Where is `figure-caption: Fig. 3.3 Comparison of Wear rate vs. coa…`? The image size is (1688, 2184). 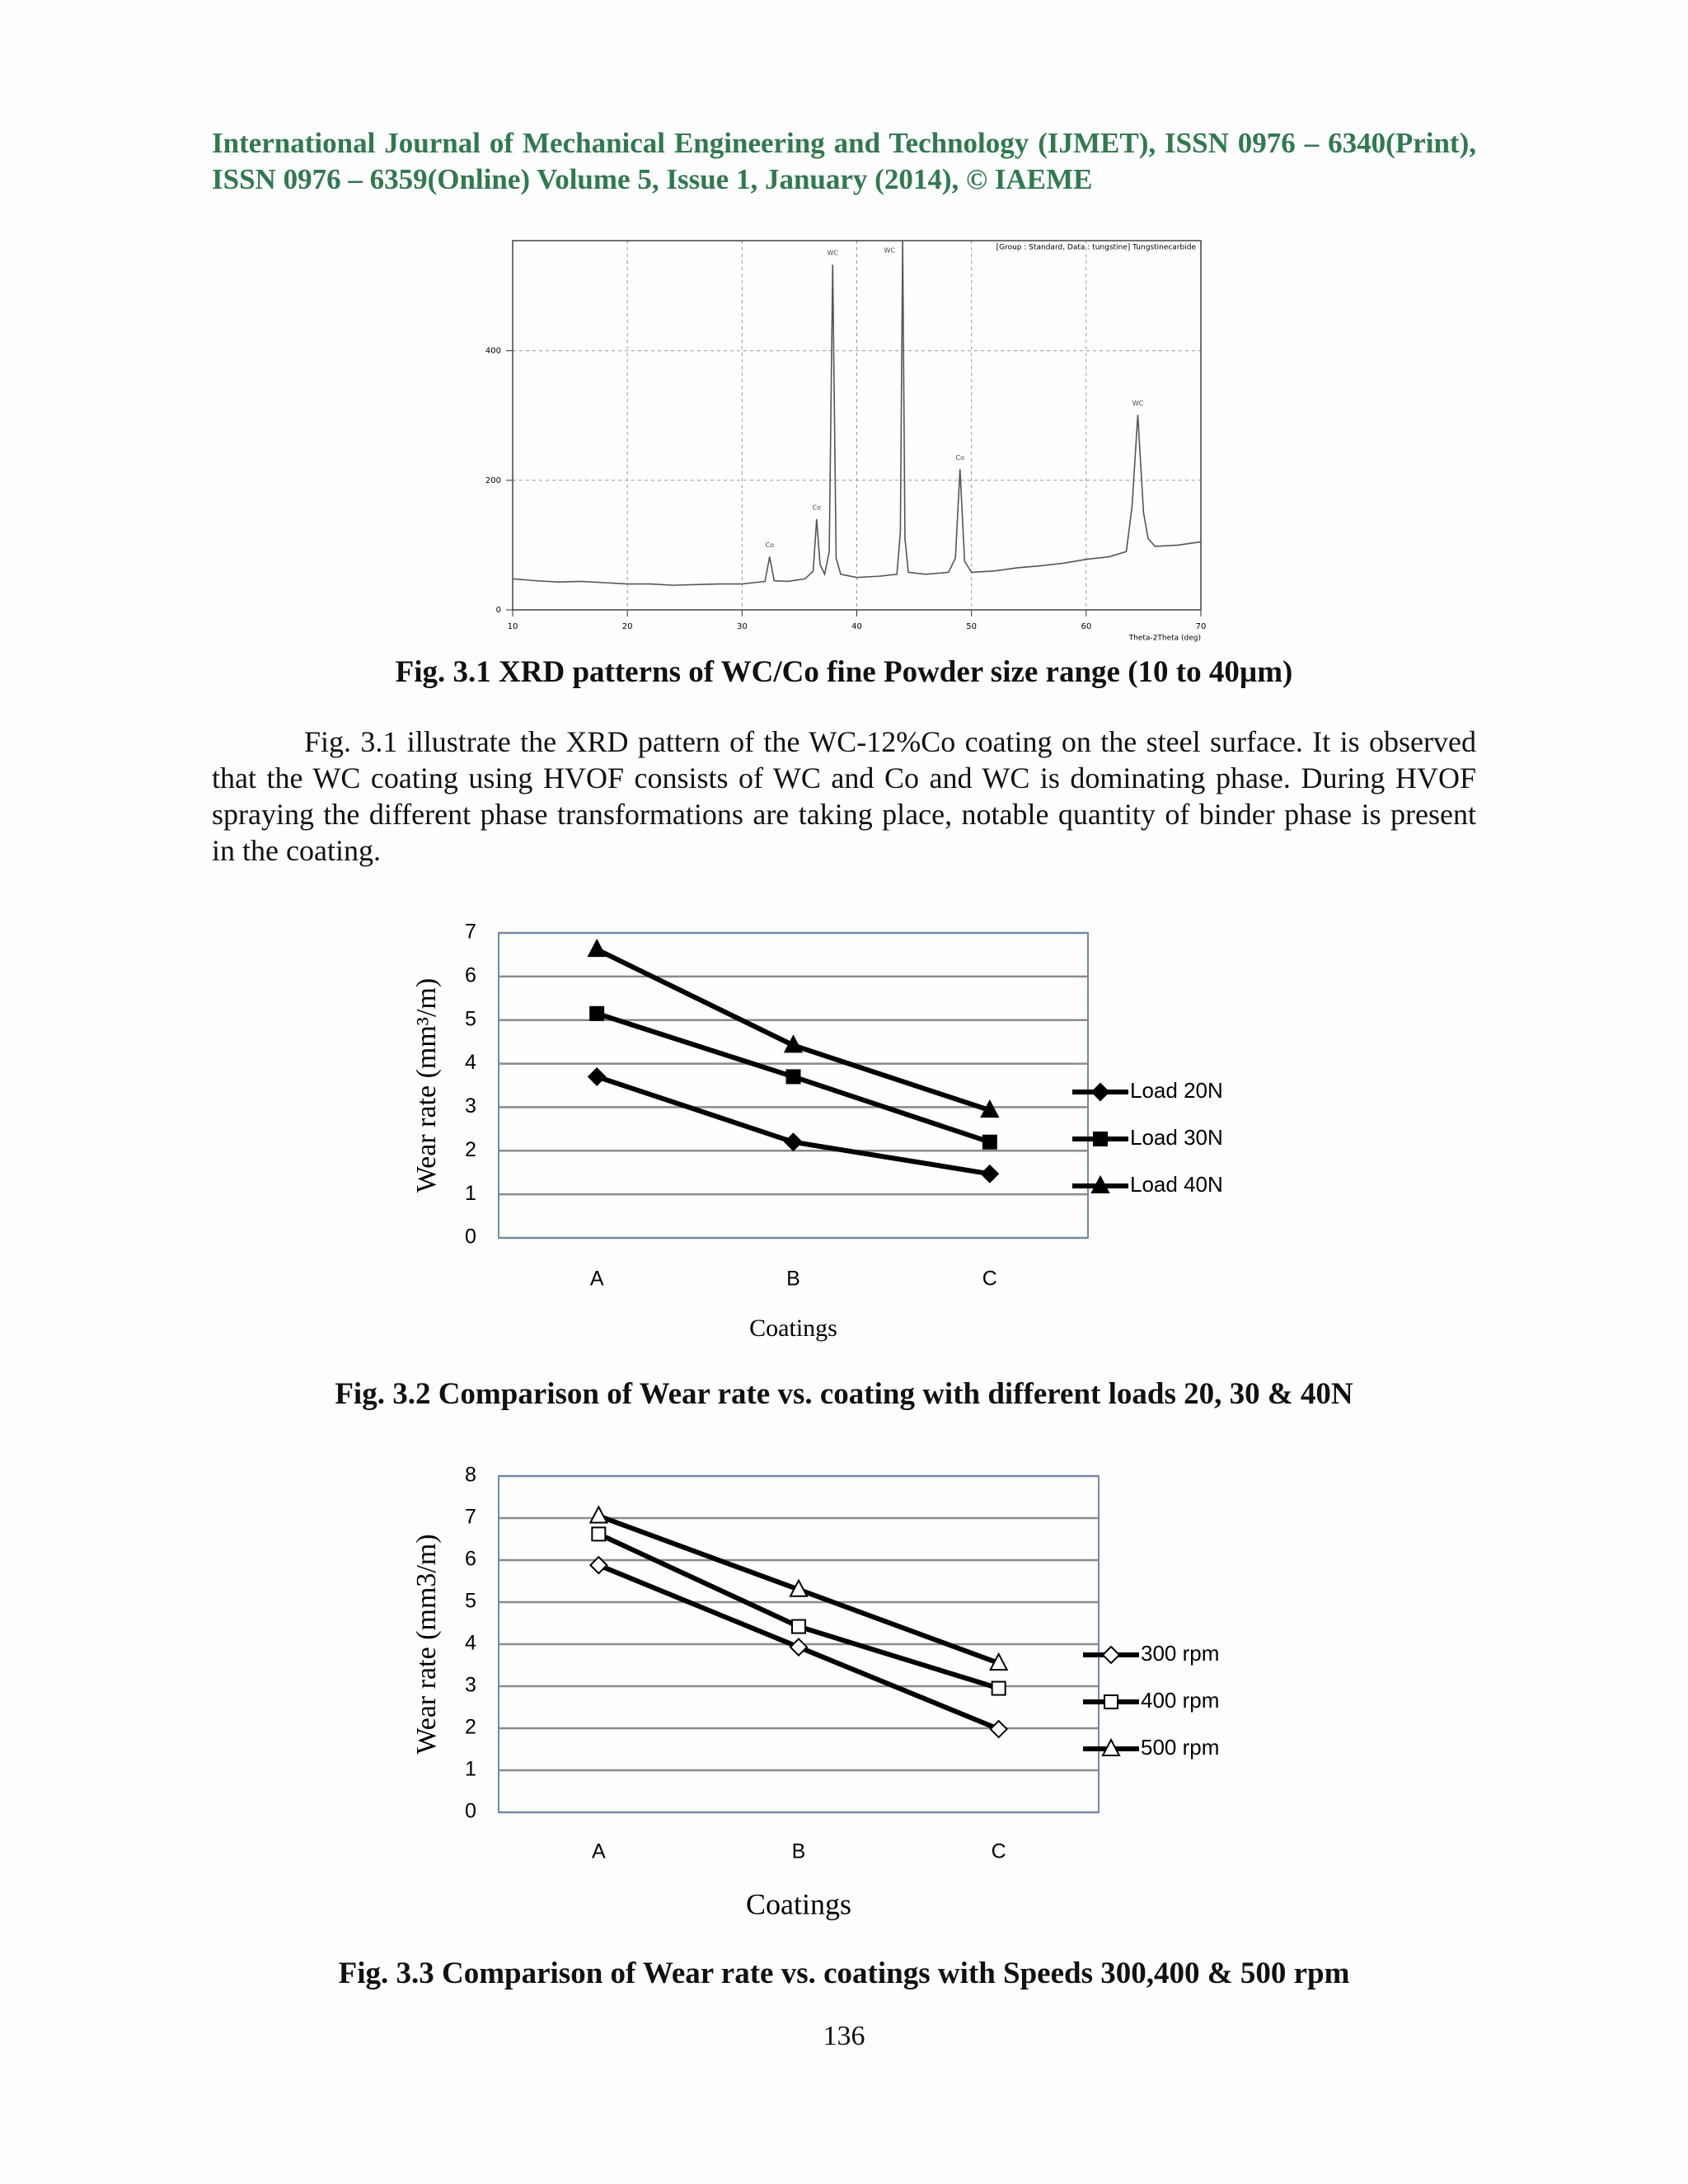
figure-caption: Fig. 3.3 Comparison of Wear rate vs. coa… is located at coordinates (844, 1973).